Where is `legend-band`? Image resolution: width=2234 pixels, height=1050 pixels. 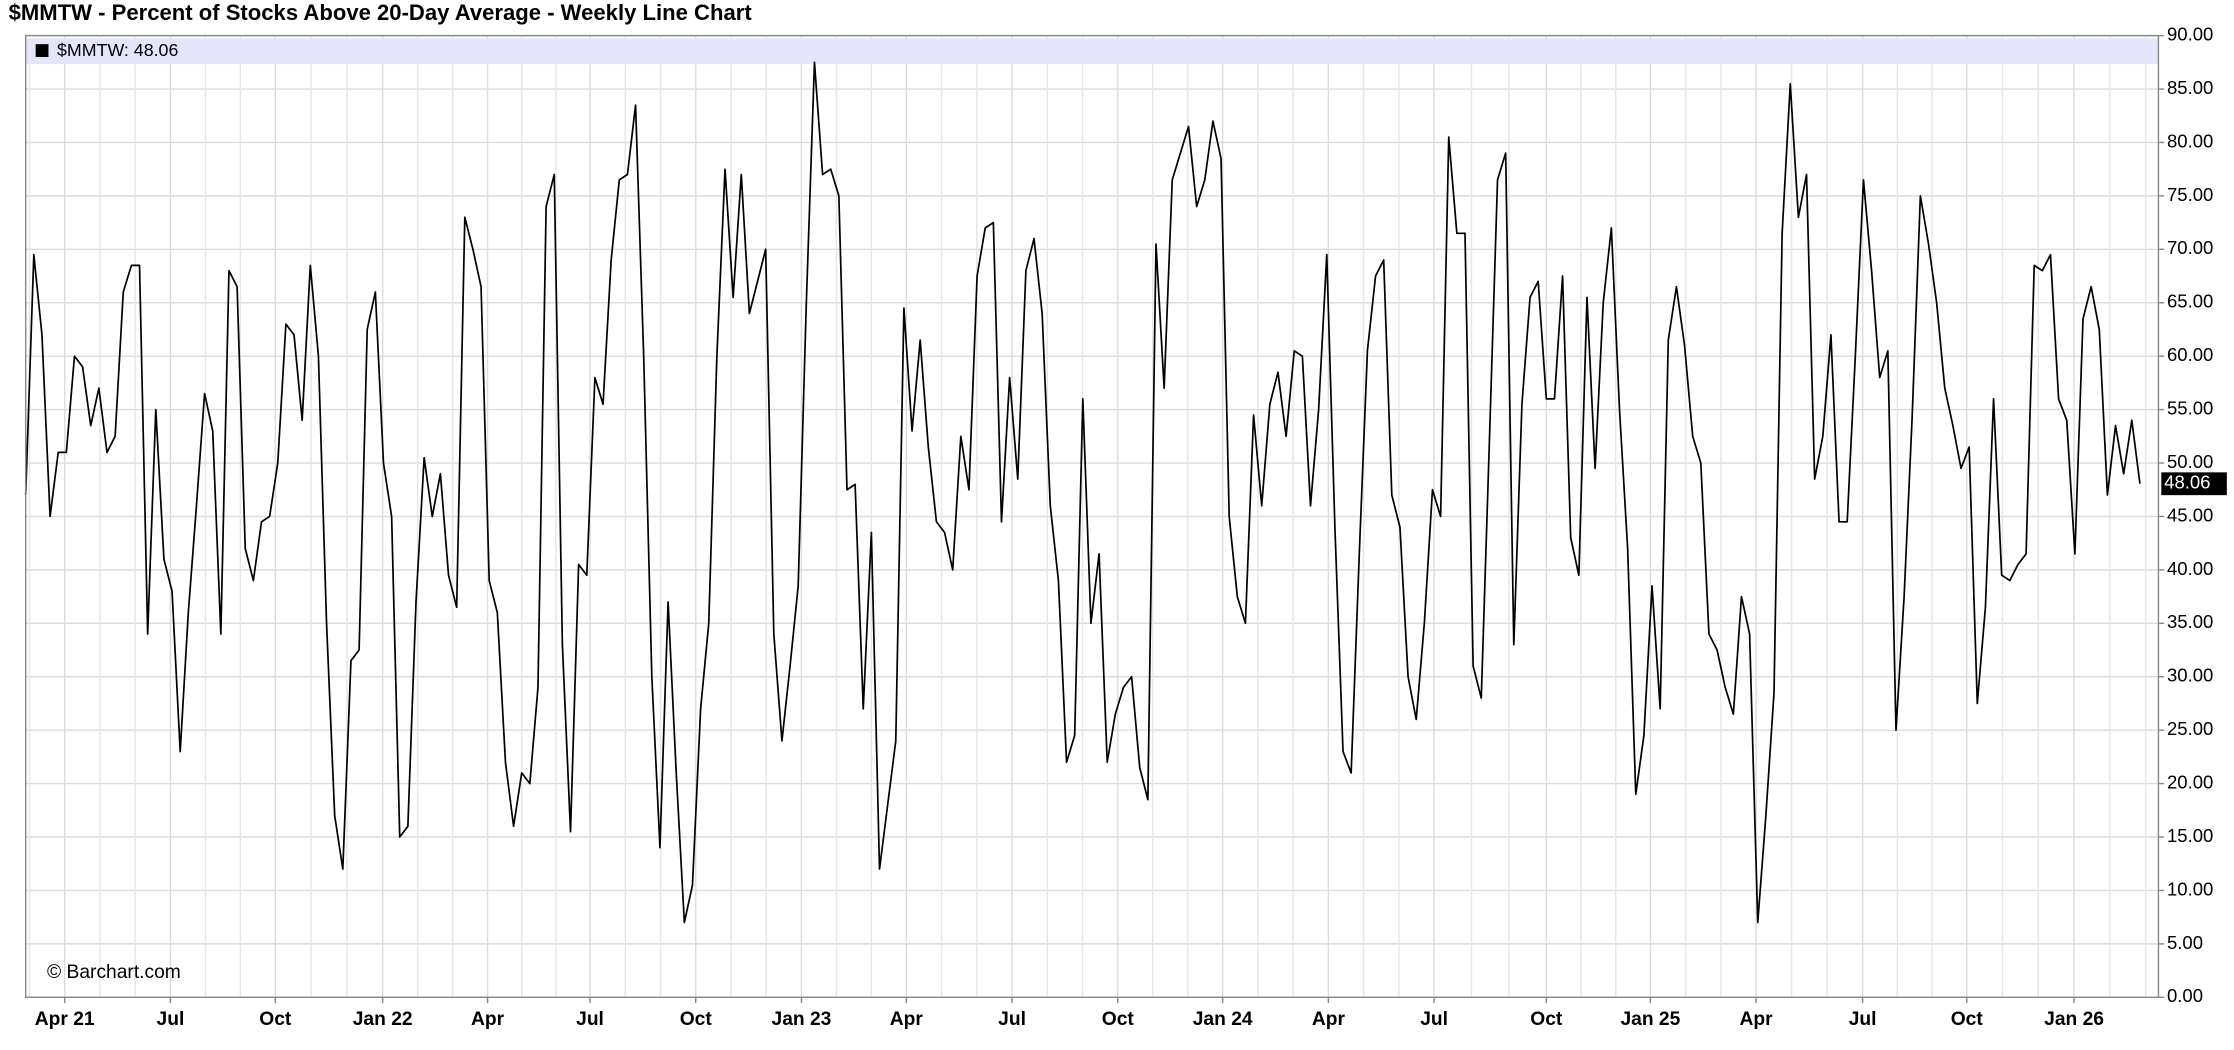 legend-band is located at coordinates (1092, 51).